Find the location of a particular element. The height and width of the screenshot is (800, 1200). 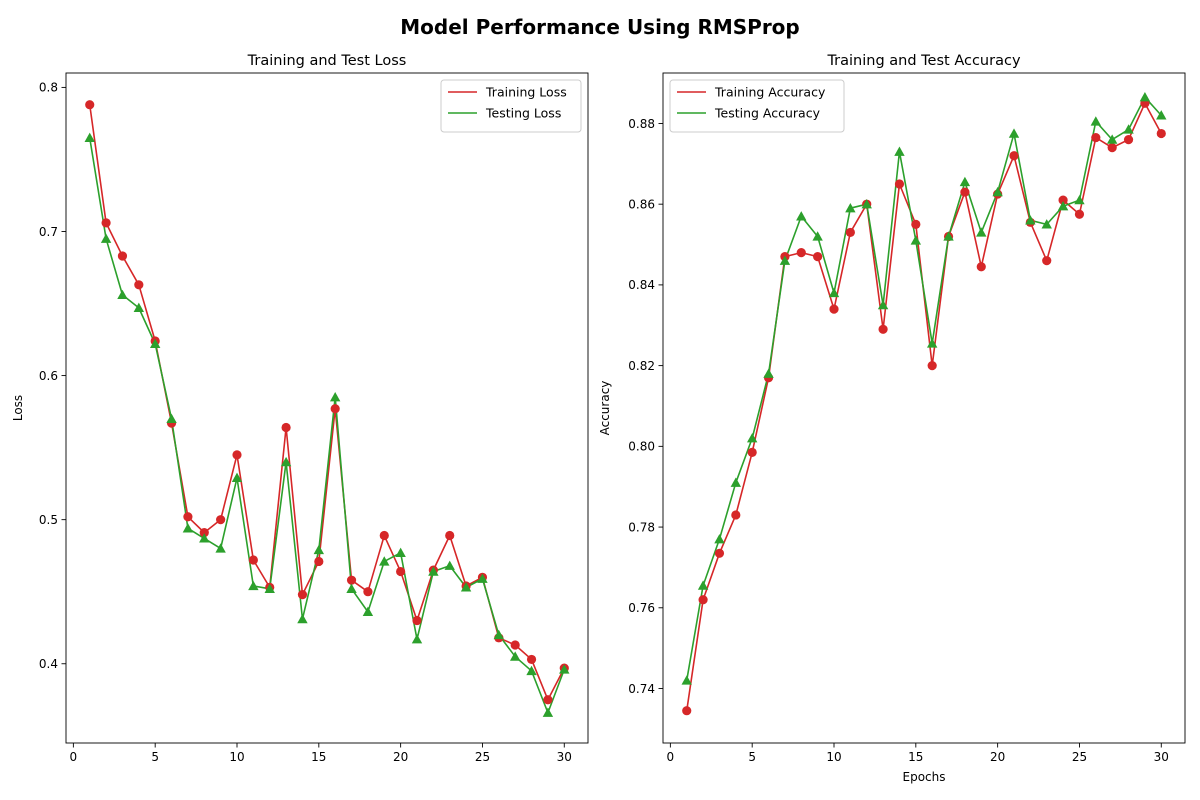

loss-x-tick-label: 25 is located at coordinates (482, 757).